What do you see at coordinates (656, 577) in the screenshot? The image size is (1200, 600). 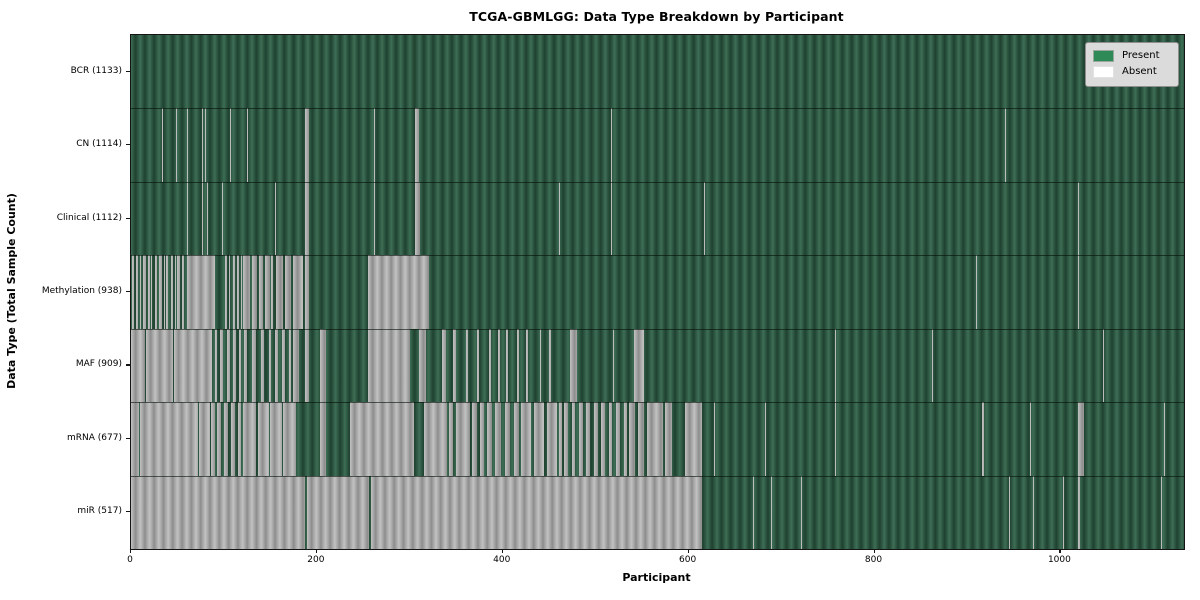 I see `x-axis-label: Participant` at bounding box center [656, 577].